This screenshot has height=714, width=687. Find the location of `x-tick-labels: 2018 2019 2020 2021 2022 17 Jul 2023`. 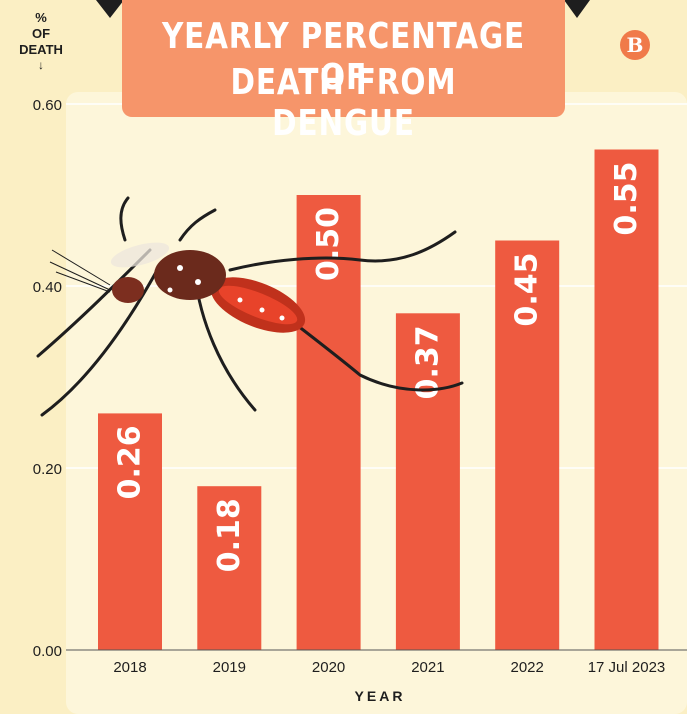

x-tick-labels: 2018 2019 2020 2021 2022 17 Jul 2023 is located at coordinates (389, 667).